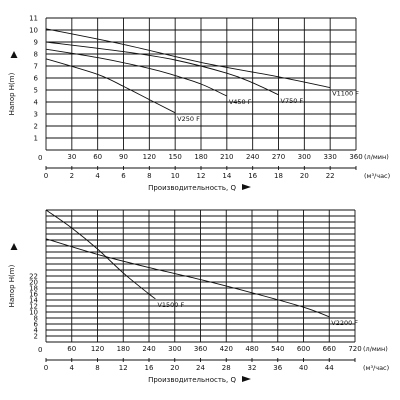 This screenshot has height=400, width=400. Describe the element at coordinates (278, 176) in the screenshot. I see `x-m3h-tick-label: 18` at that location.